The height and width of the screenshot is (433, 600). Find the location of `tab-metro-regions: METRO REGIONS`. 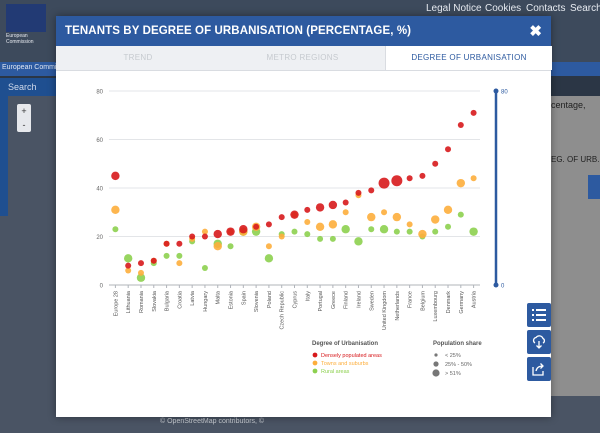

tab-metro-regions: METRO REGIONS is located at coordinates (302, 58).